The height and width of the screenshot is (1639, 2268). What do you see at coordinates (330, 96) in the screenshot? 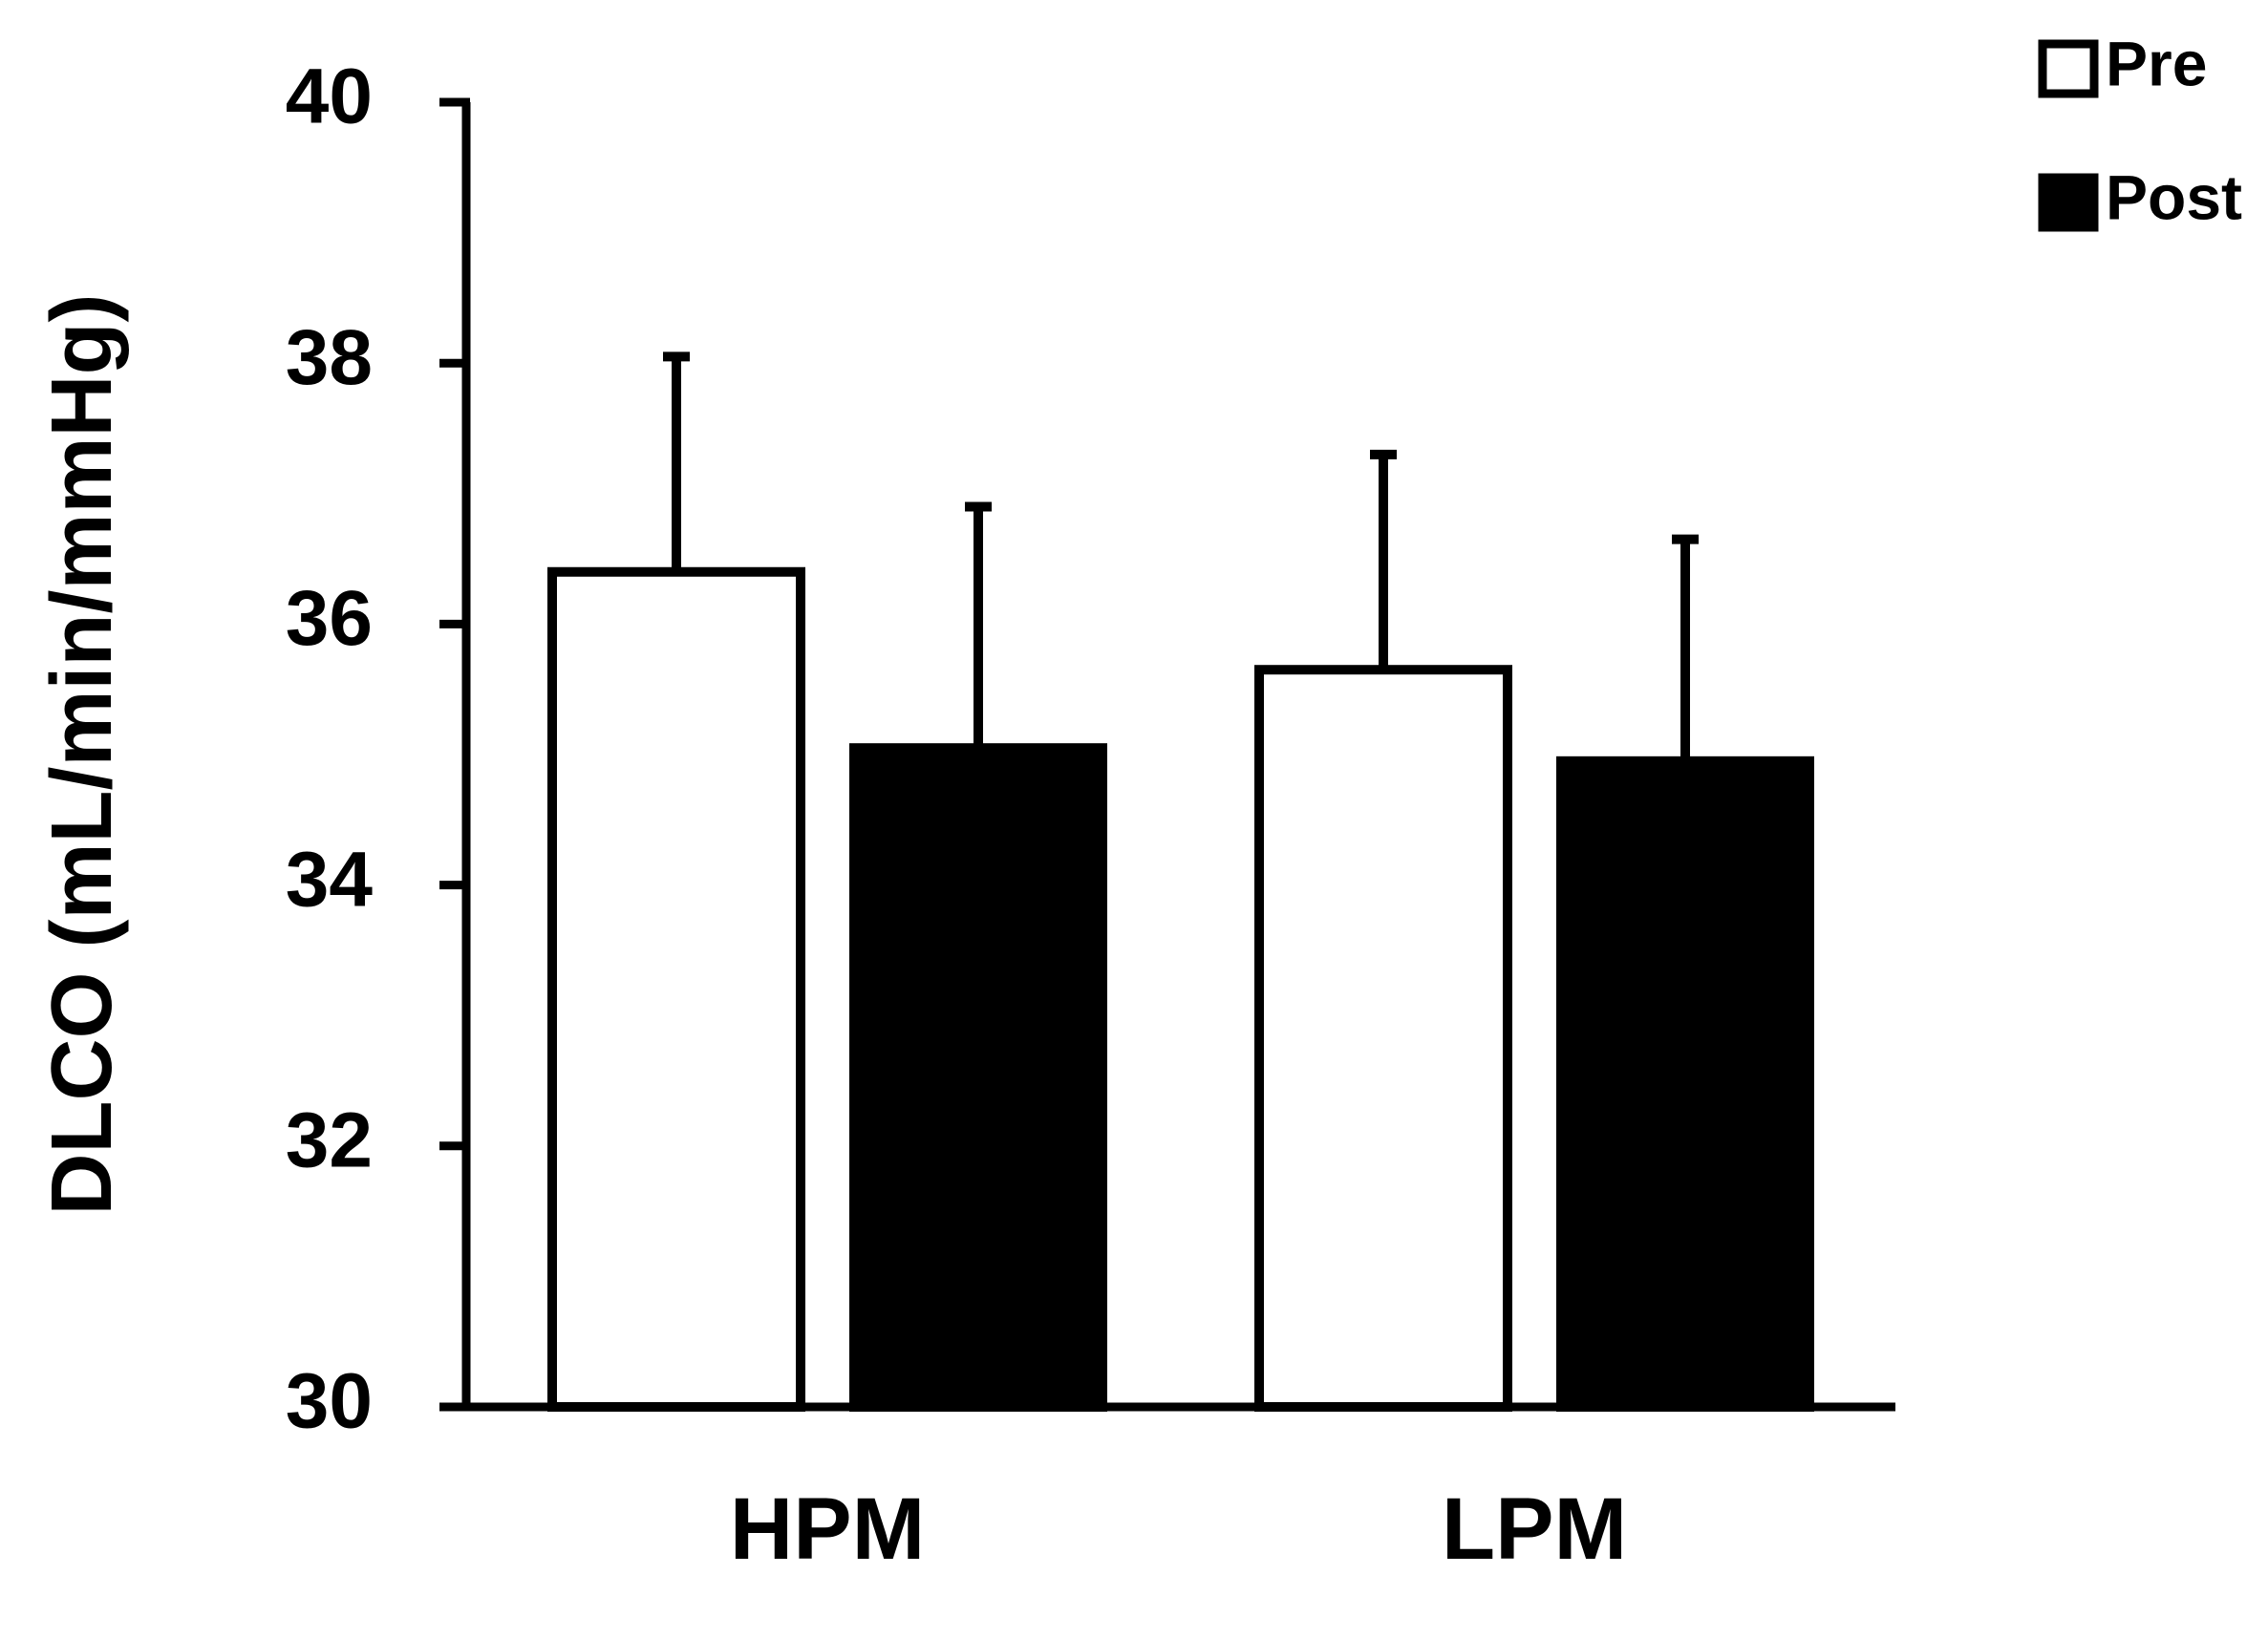
I see `y-tick-label: 40` at bounding box center [330, 96].